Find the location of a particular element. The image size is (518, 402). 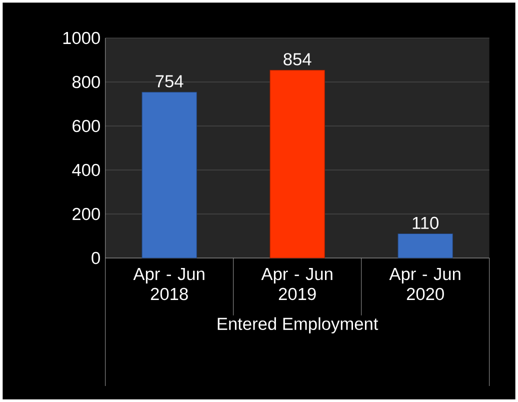

y-tick-label: 200 is located at coordinates (86, 214).